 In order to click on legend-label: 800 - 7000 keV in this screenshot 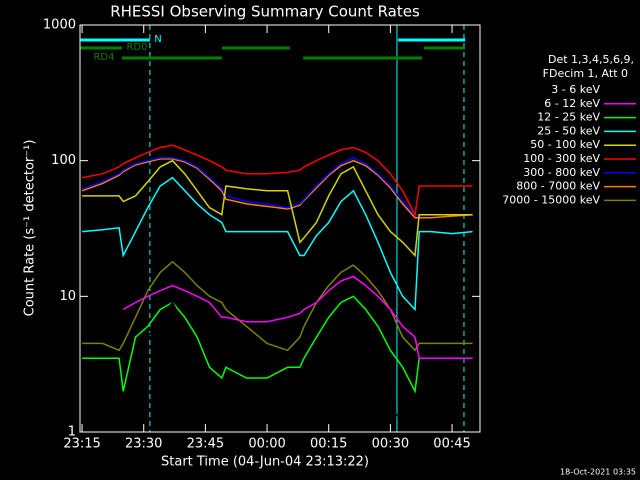, I will do `click(558, 186)`.